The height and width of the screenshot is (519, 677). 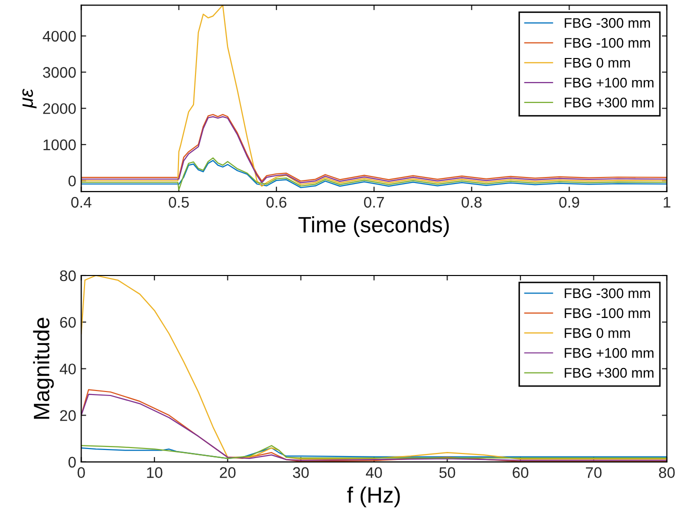 What do you see at coordinates (667, 472) in the screenshot?
I see `x-tick-label: 80` at bounding box center [667, 472].